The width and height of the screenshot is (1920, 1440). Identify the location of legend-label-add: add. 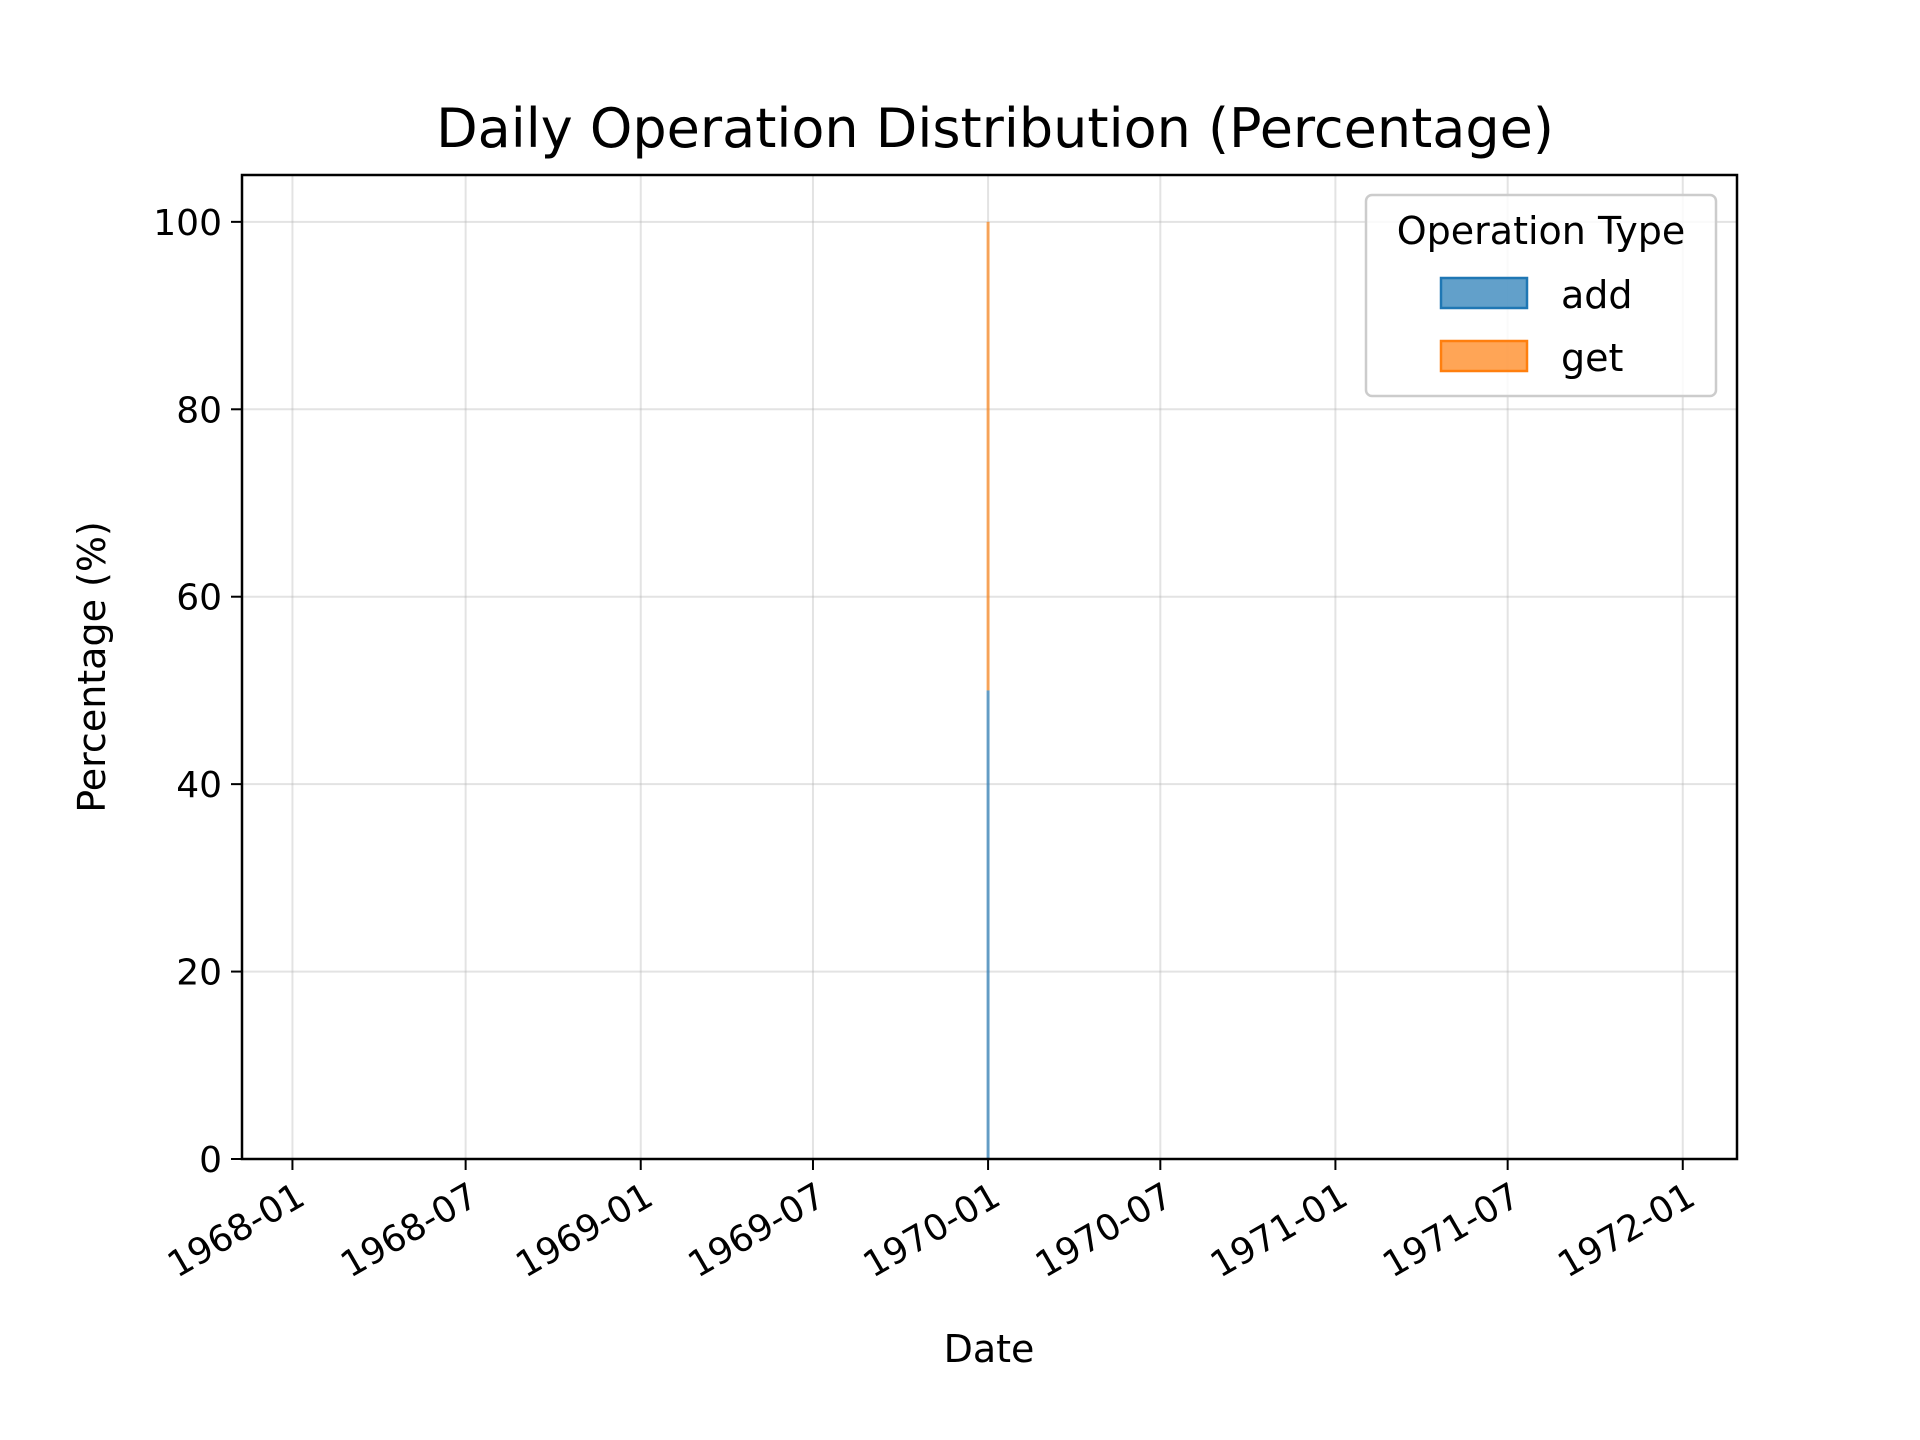
(1597, 295).